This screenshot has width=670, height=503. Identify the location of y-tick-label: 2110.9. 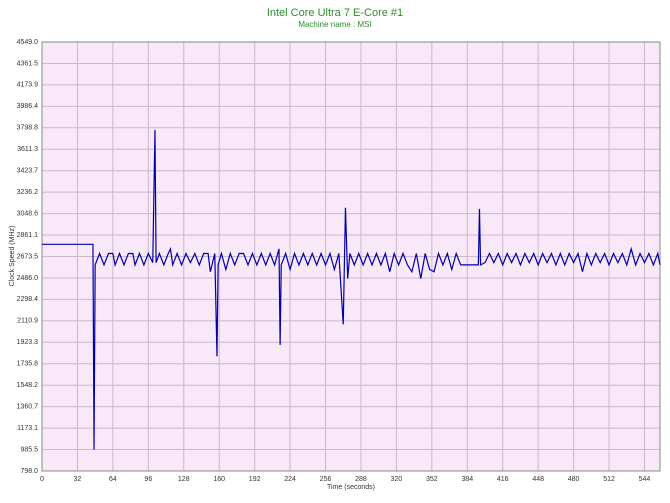
(27, 321).